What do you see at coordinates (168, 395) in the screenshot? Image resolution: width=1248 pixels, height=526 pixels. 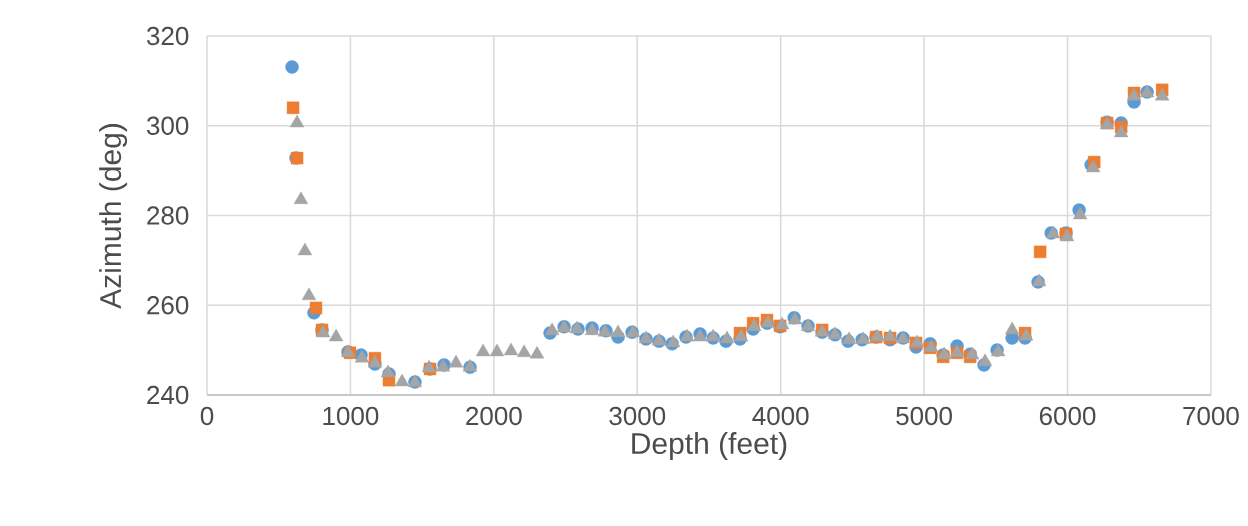 I see `y-tick-label: 240` at bounding box center [168, 395].